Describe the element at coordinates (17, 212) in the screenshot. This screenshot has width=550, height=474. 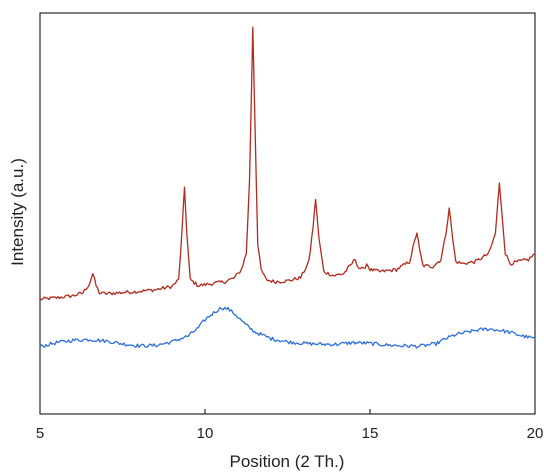
I see `y-axis-label: Intensity (a.u.)` at that location.